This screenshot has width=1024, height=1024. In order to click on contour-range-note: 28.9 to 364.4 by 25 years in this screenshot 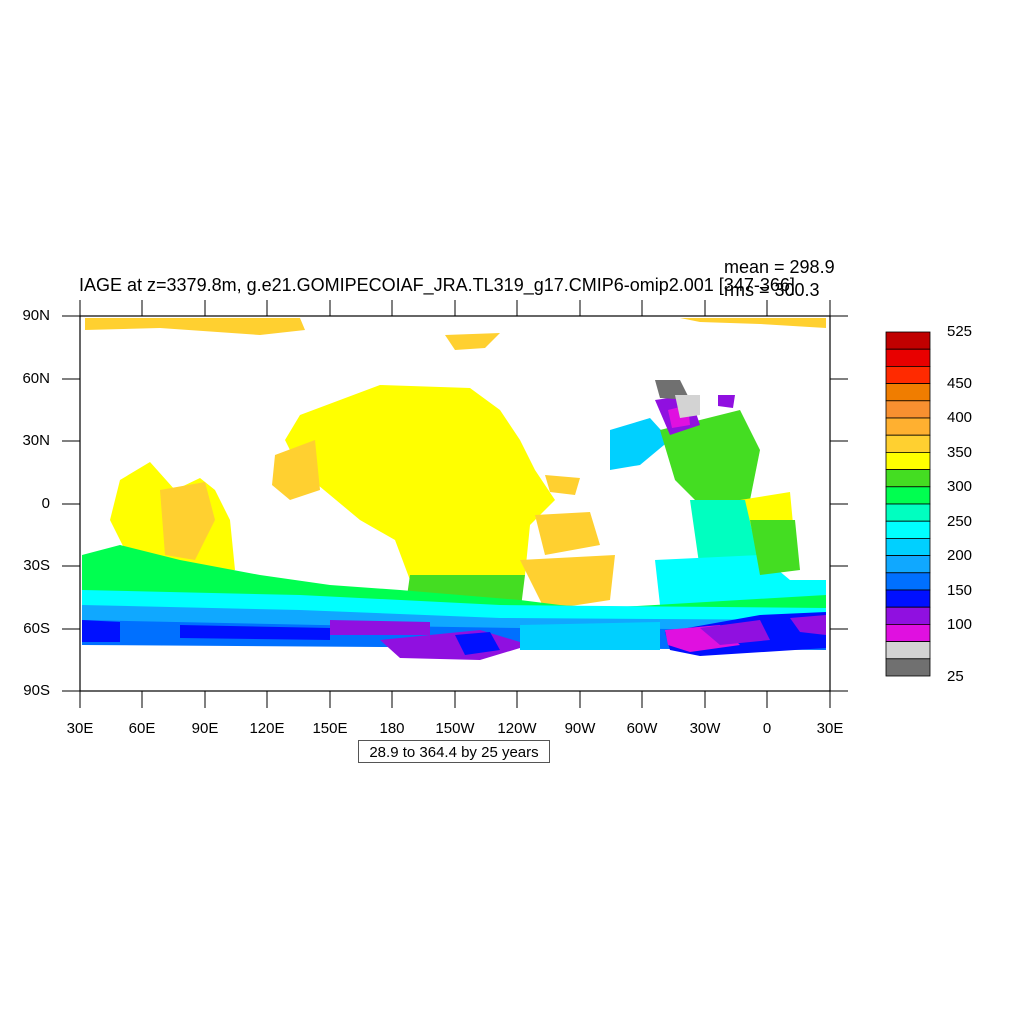, I will do `click(454, 751)`.